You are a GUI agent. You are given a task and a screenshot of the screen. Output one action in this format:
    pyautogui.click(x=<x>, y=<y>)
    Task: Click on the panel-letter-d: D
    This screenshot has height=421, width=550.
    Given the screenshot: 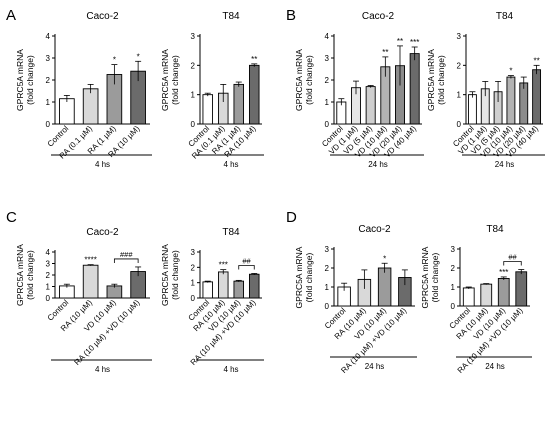 What is the action you would take?
    pyautogui.click(x=291, y=217)
    